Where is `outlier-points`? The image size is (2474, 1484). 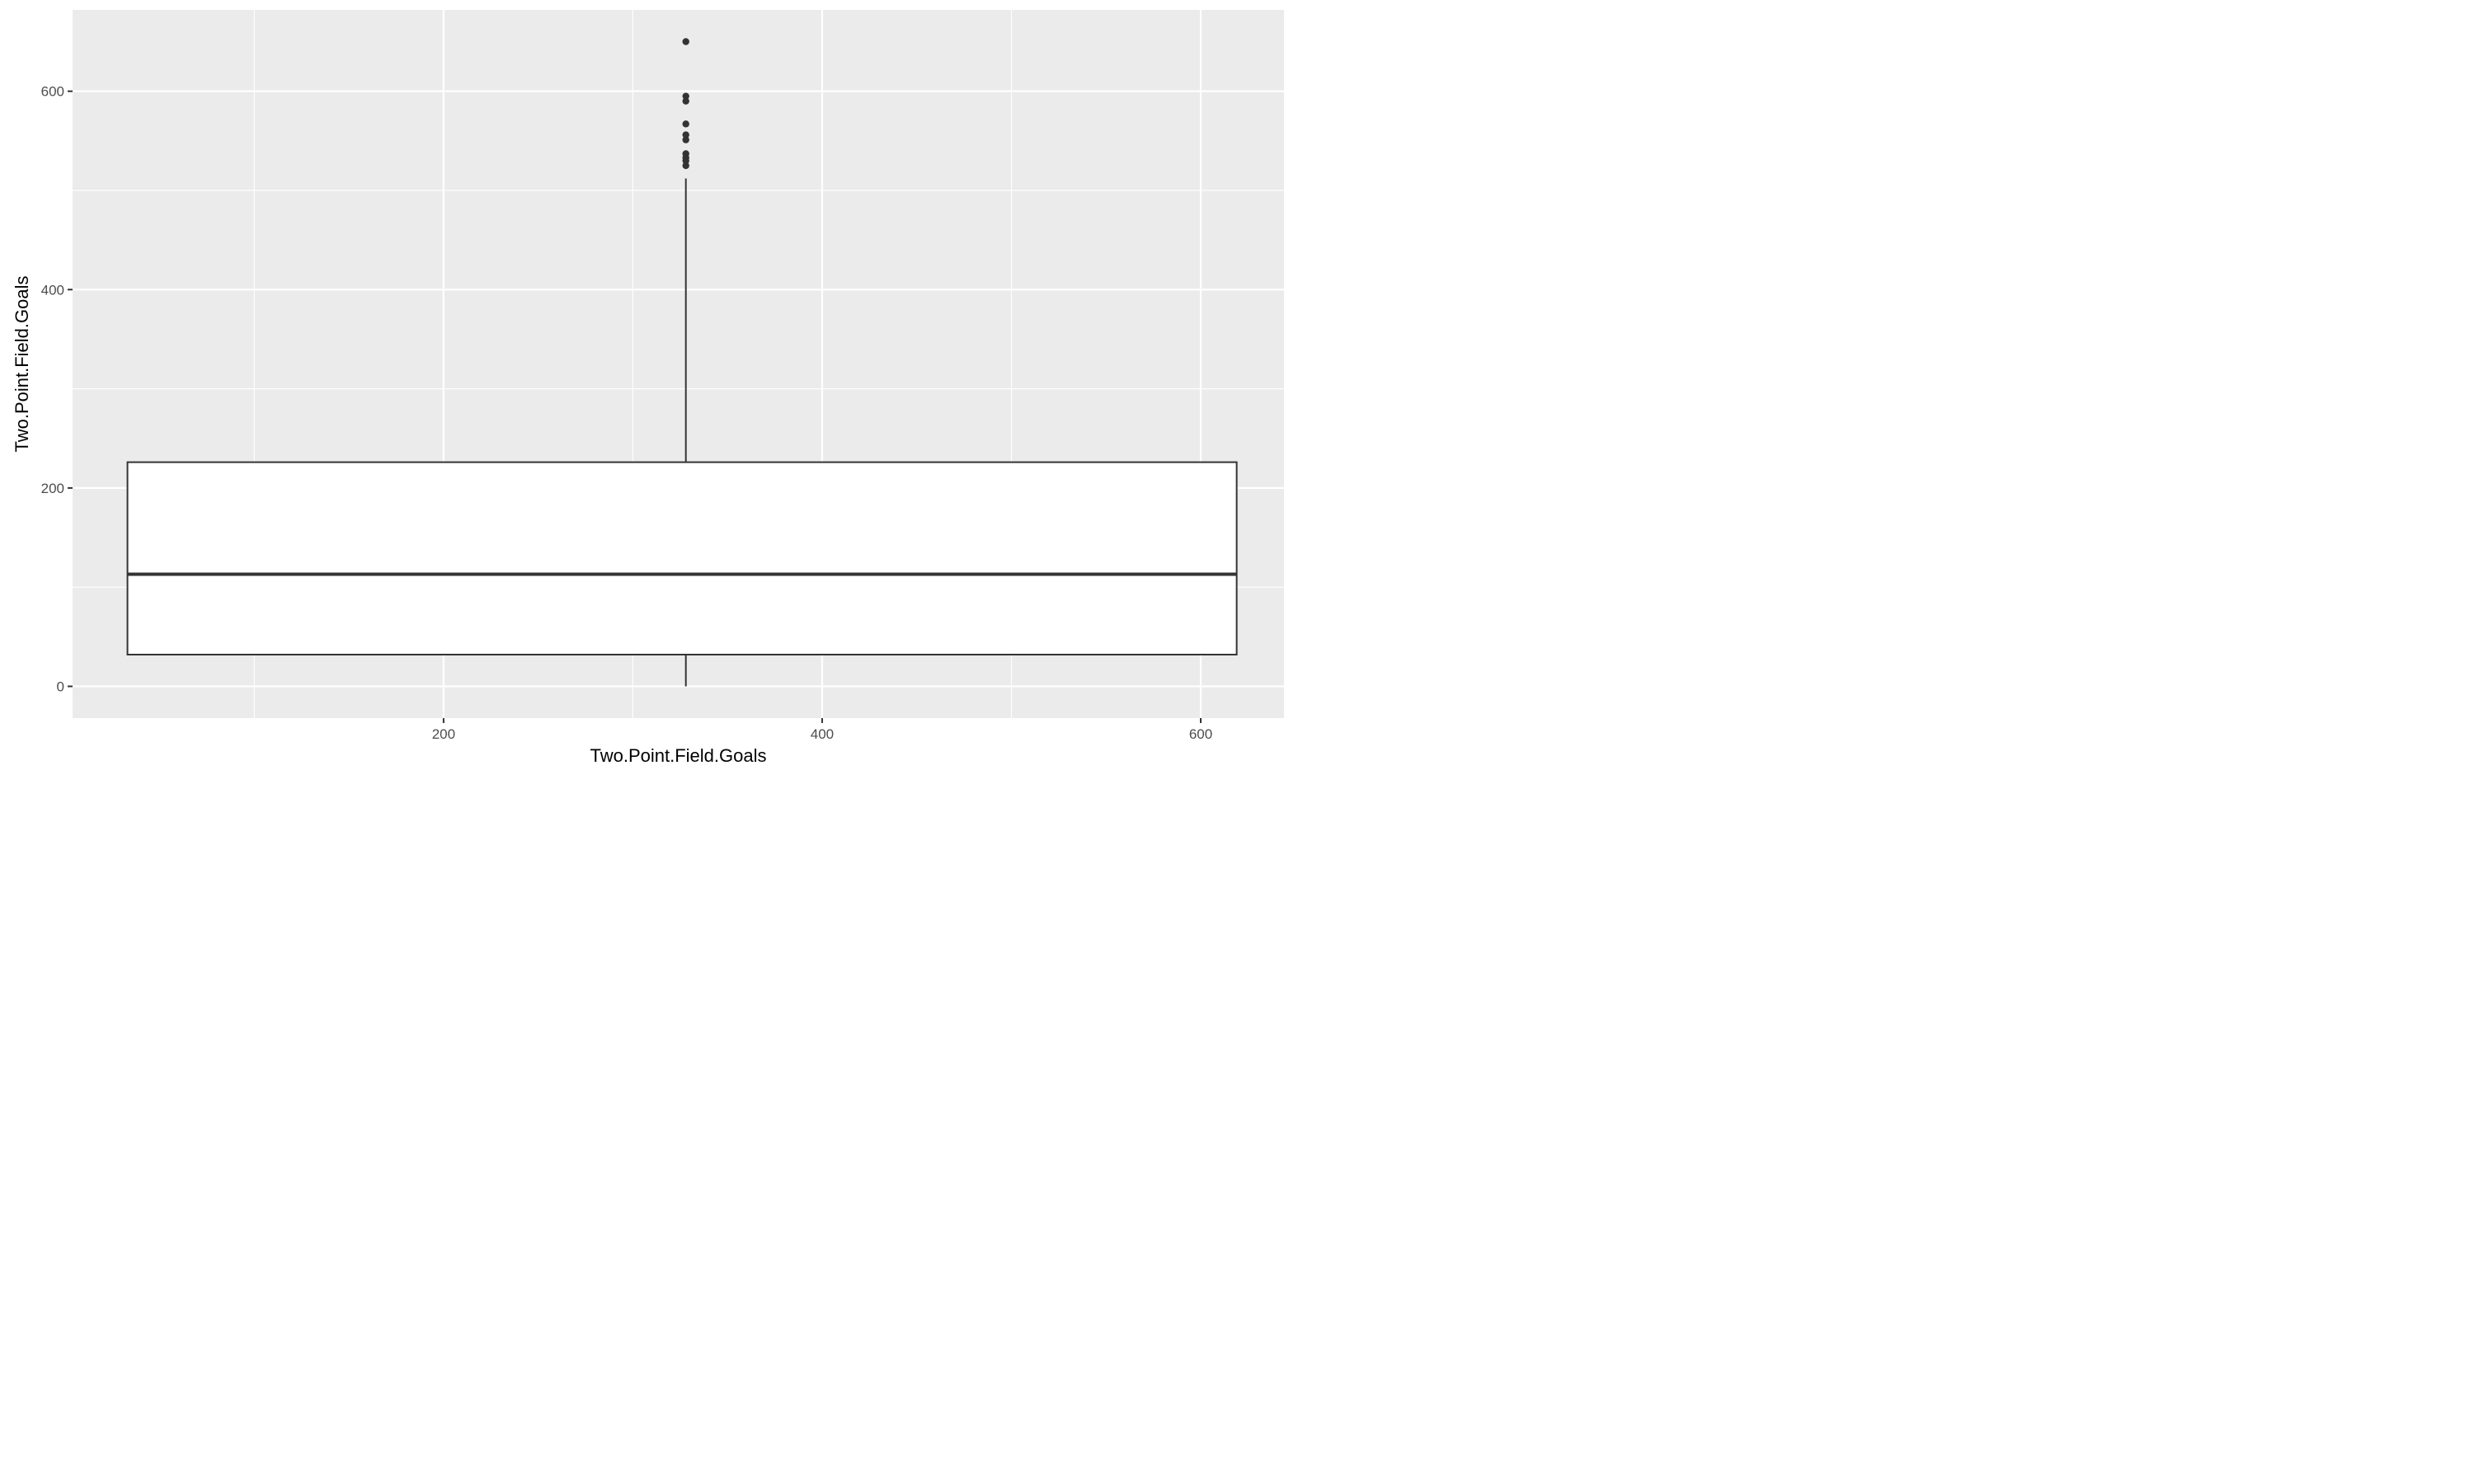
outlier-points is located at coordinates (685, 104).